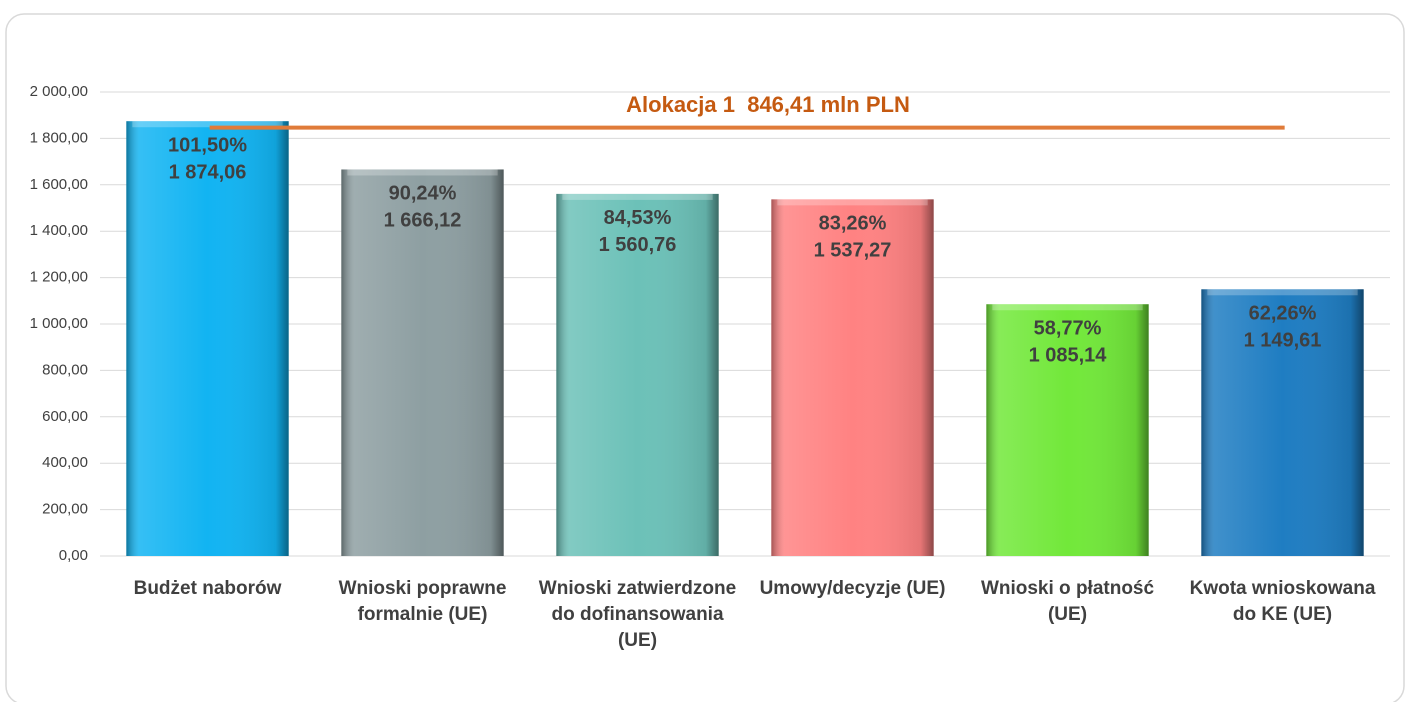 This screenshot has height=702, width=1410. I want to click on percentage-label: 62,26%, so click(1283, 314).